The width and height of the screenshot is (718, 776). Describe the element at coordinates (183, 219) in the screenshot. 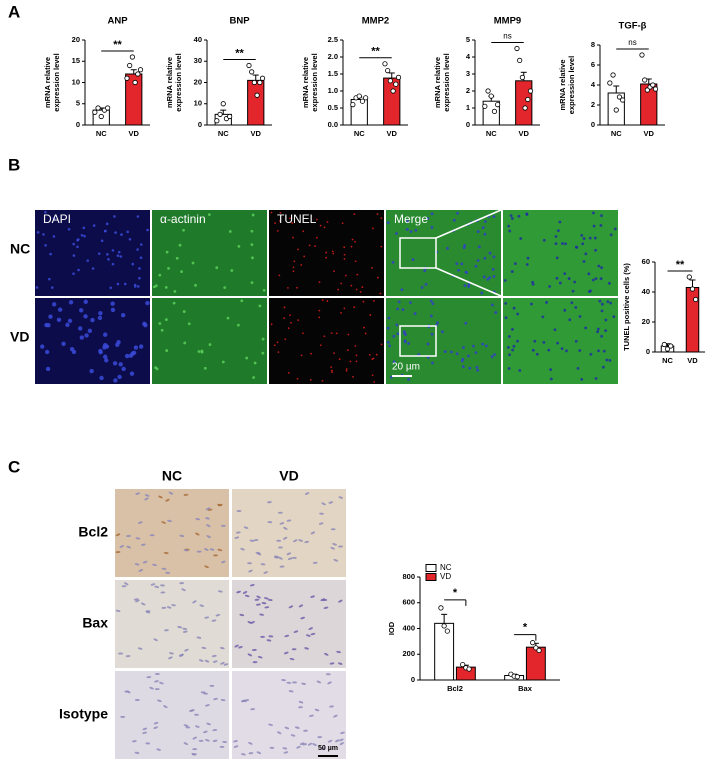

I see `column-label: α-actinin` at that location.